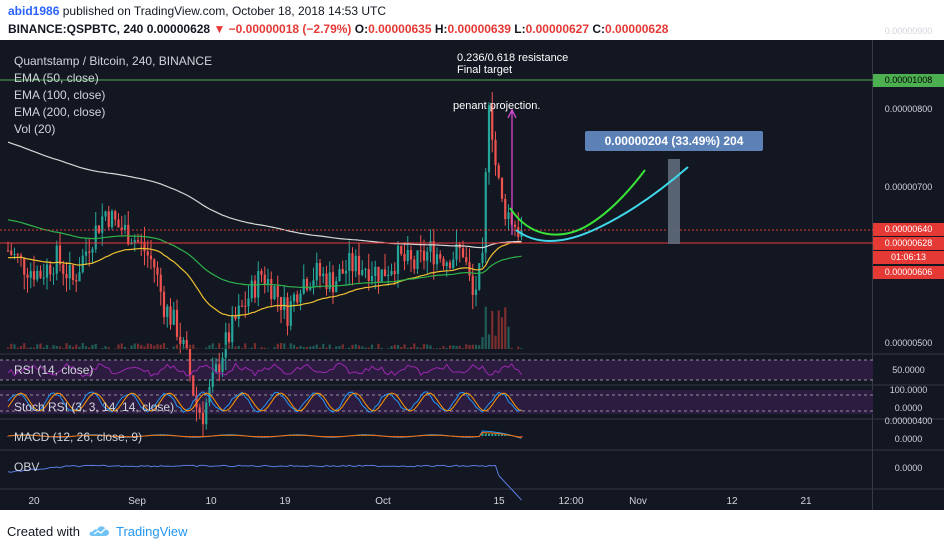  I want to click on open-label: O:, so click(361, 29).